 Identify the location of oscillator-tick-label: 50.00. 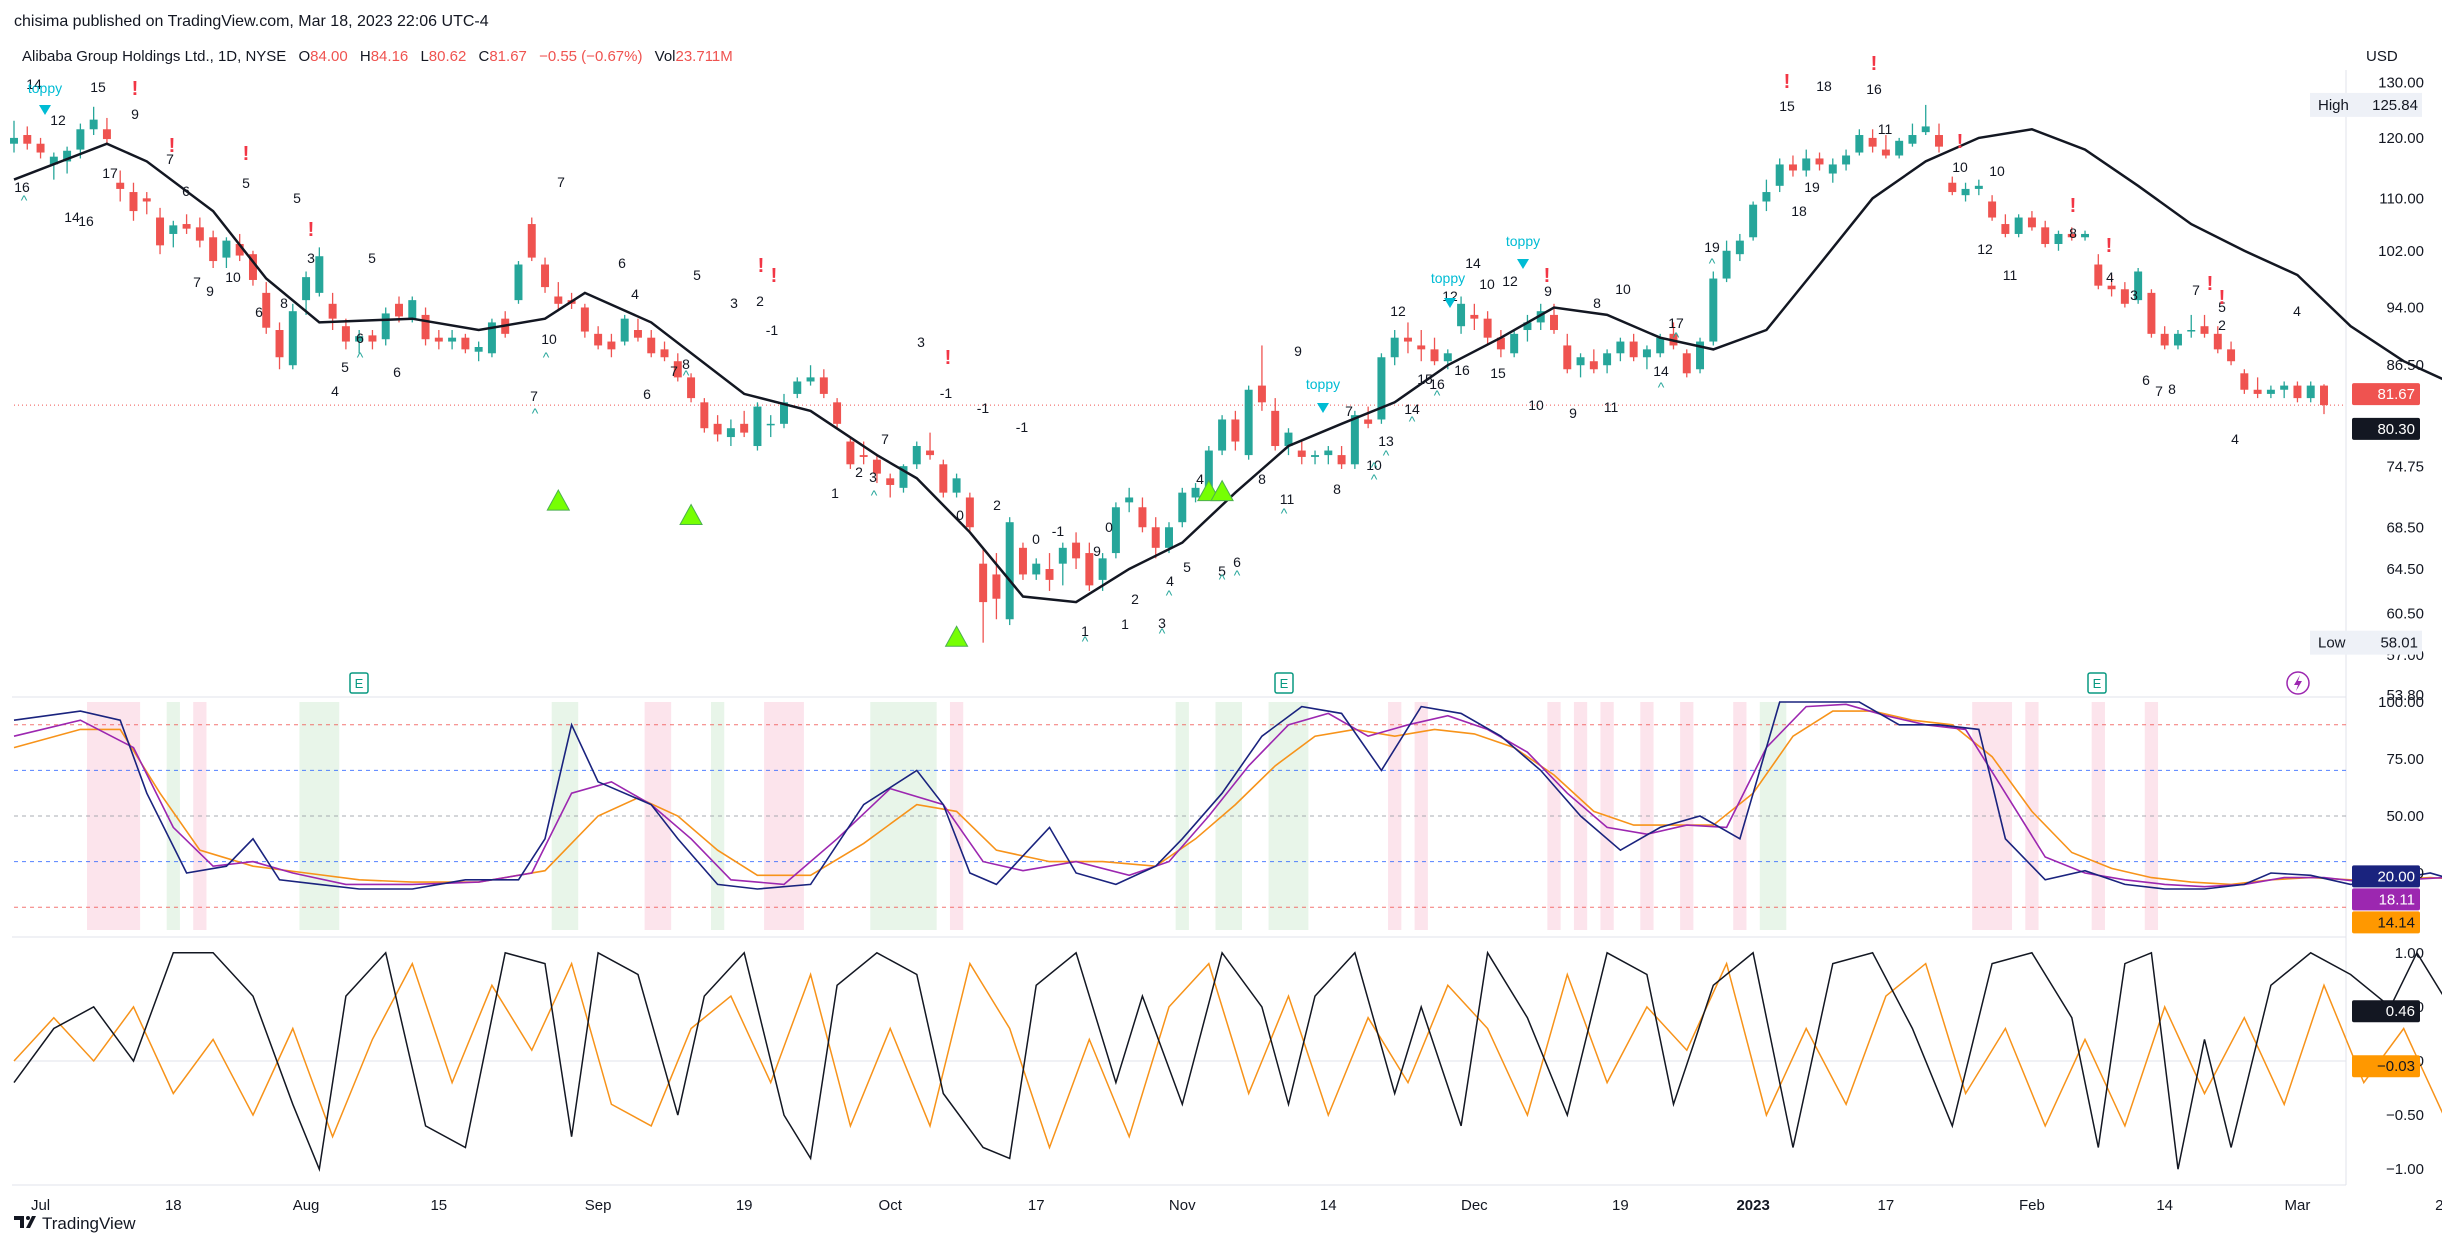
(2405, 816).